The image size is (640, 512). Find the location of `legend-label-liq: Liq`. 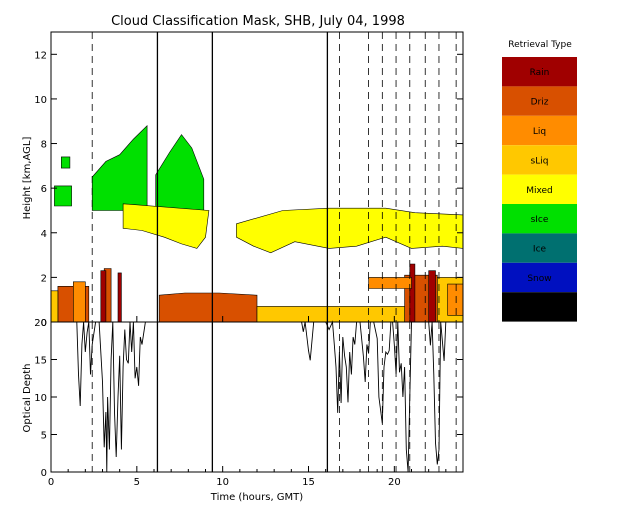

legend-label-liq: Liq is located at coordinates (539, 132).